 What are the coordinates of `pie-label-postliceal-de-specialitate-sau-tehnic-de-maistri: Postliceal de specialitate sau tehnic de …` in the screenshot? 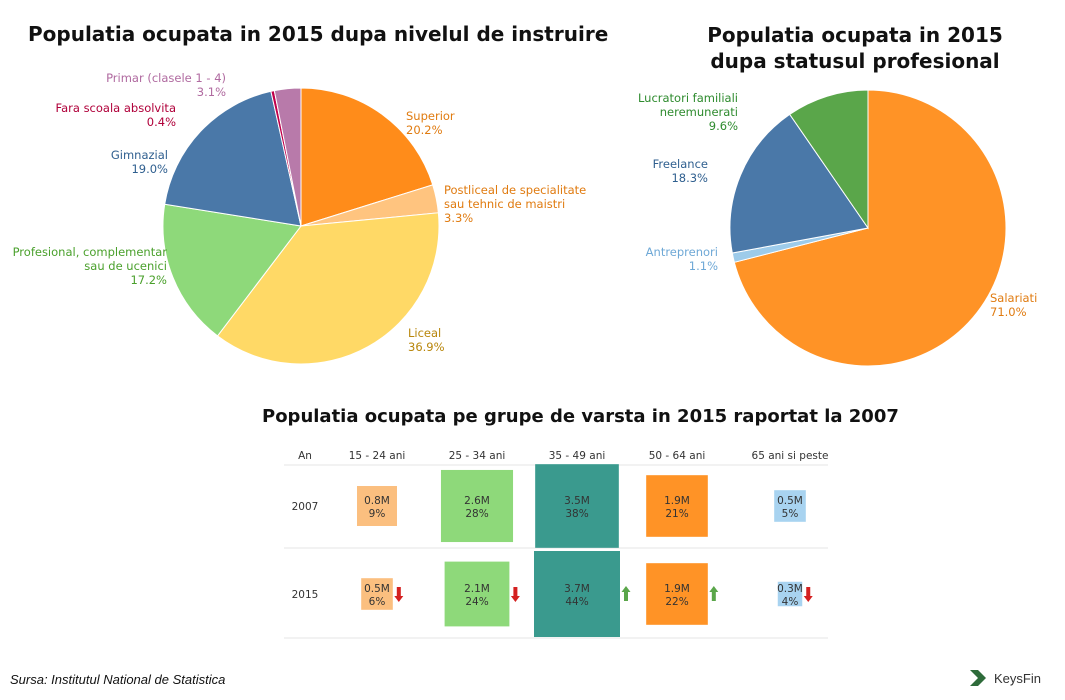 It's located at (515, 204).